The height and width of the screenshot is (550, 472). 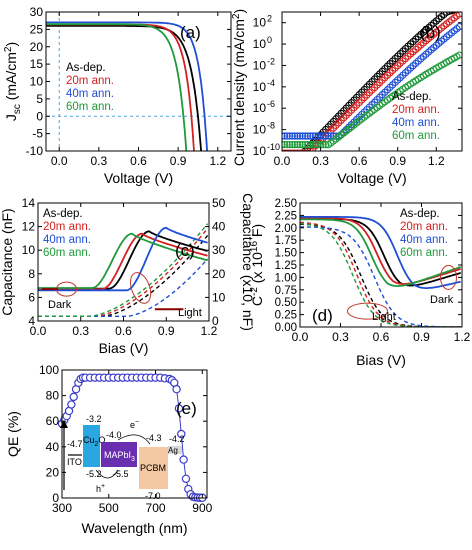 I want to click on a-legend-3: 60m ann., so click(x=90, y=107).